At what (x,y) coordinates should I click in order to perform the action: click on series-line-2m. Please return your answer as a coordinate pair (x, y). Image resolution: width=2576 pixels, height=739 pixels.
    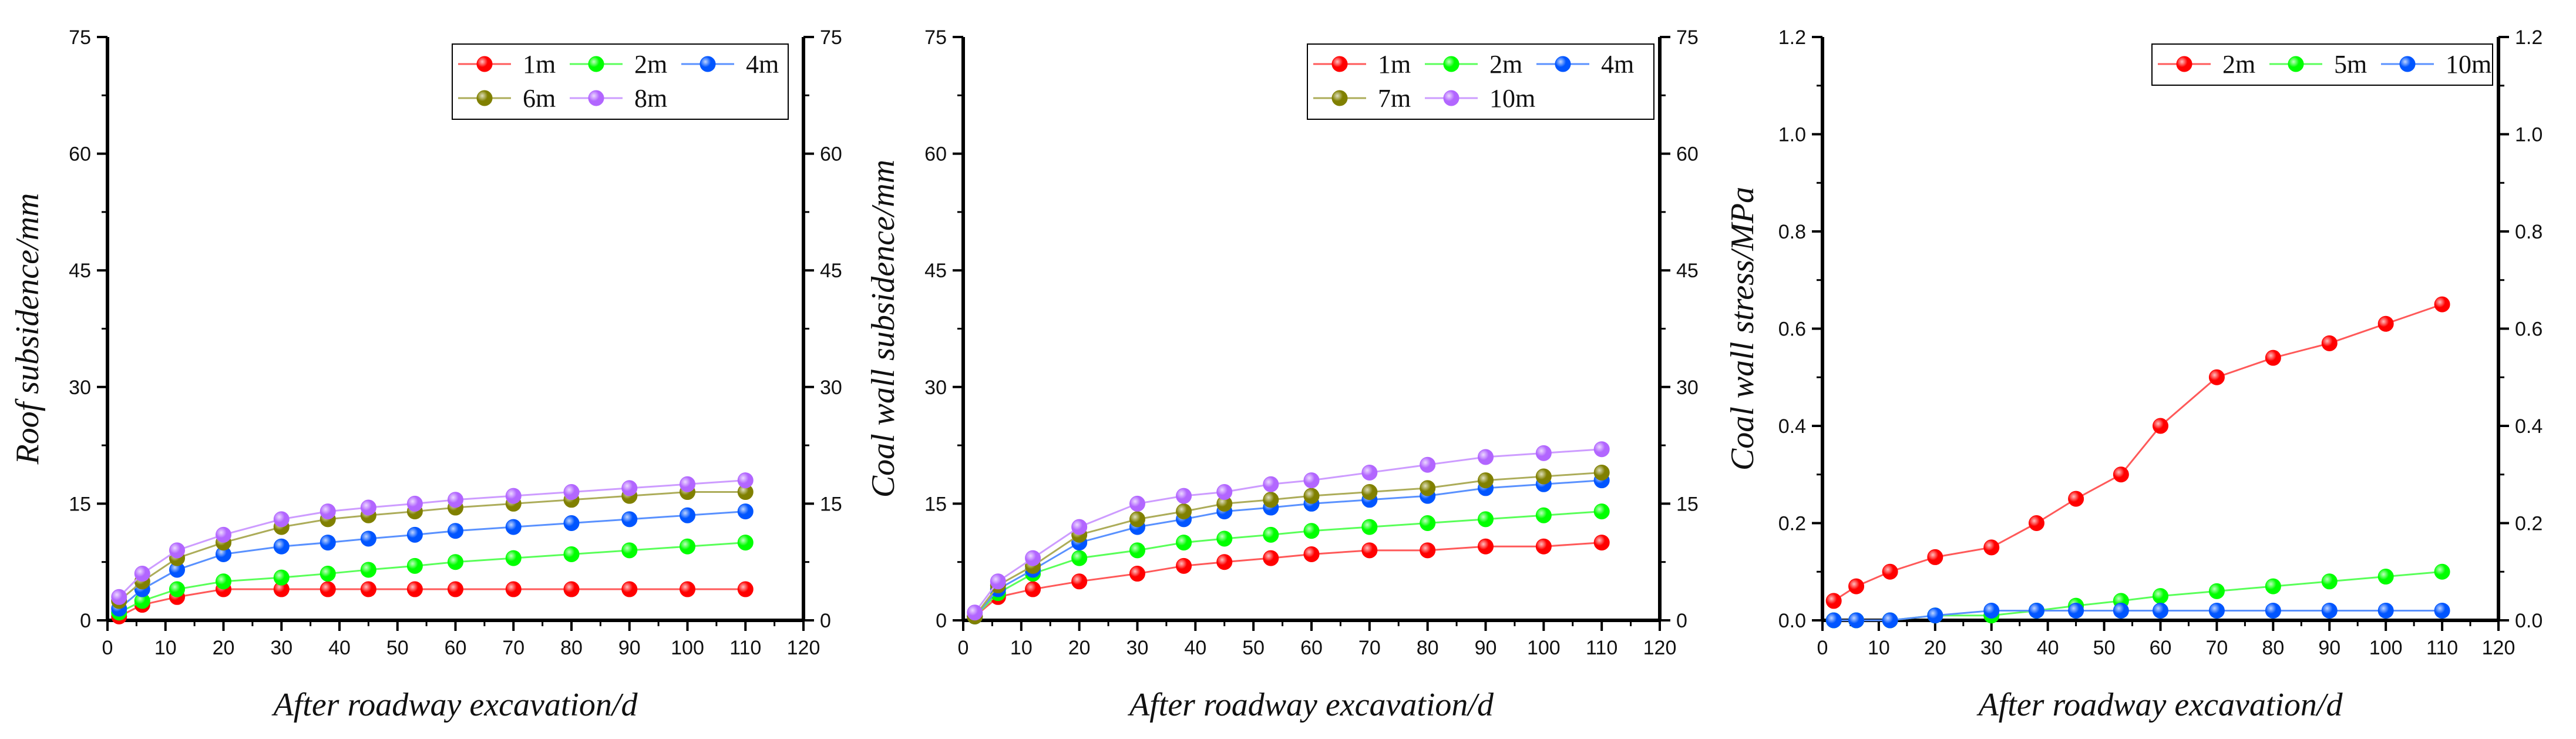
    Looking at the image, I should click on (432, 578).